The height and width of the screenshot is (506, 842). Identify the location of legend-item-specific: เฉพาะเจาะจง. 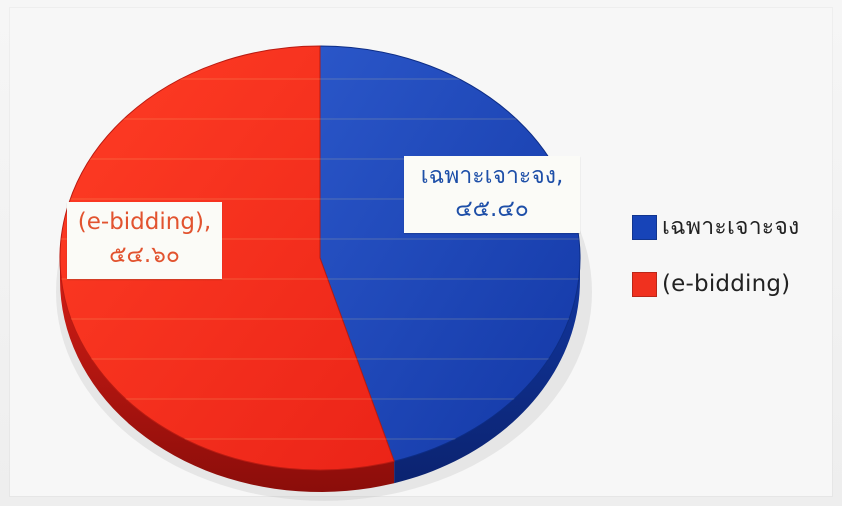
(727, 227).